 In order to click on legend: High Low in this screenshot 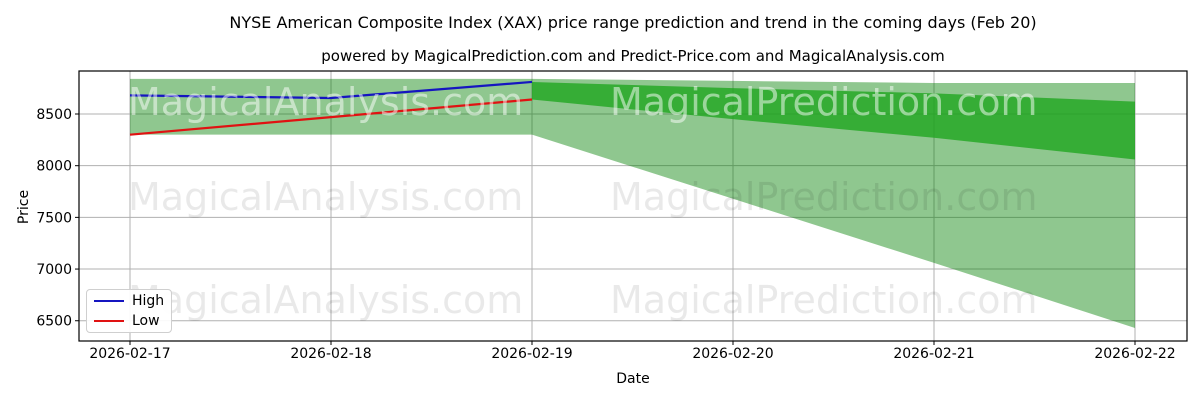, I will do `click(129, 311)`.